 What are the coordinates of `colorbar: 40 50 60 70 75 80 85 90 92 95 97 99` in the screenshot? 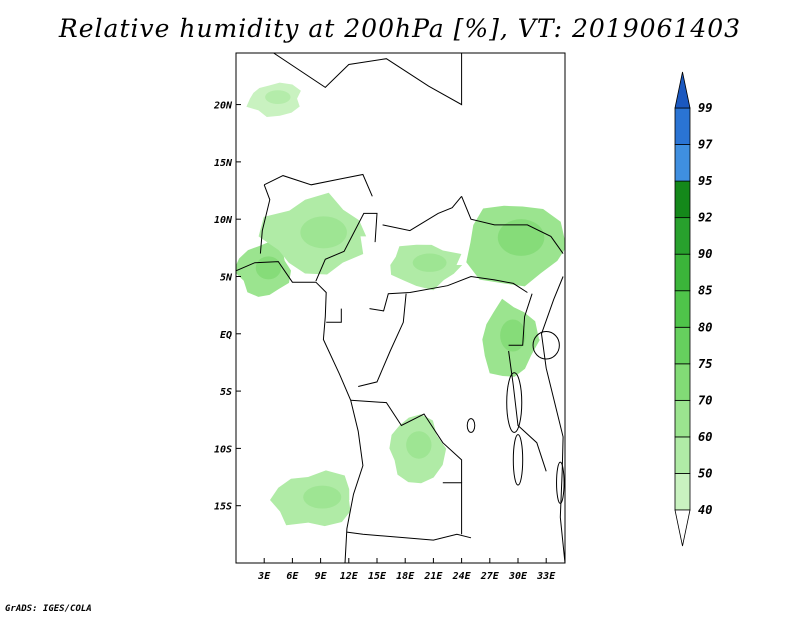 It's located at (693, 309).